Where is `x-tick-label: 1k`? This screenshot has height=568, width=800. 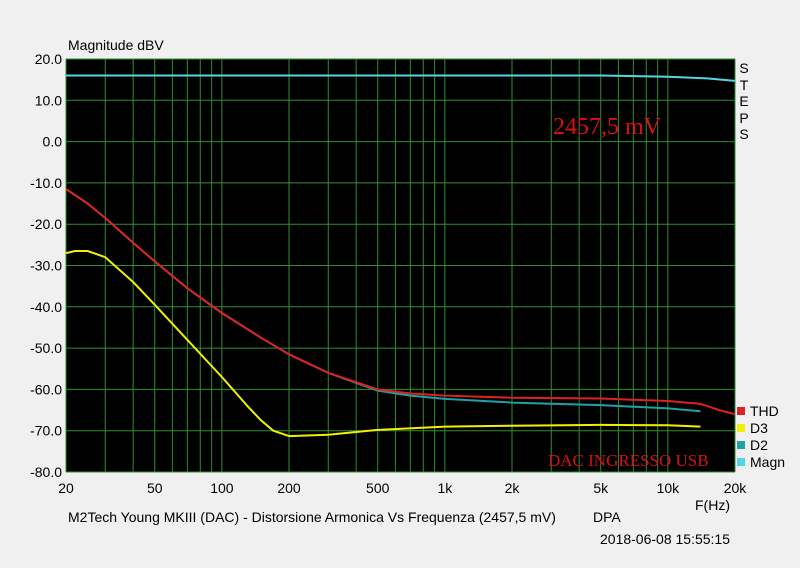
x-tick-label: 1k is located at coordinates (445, 488).